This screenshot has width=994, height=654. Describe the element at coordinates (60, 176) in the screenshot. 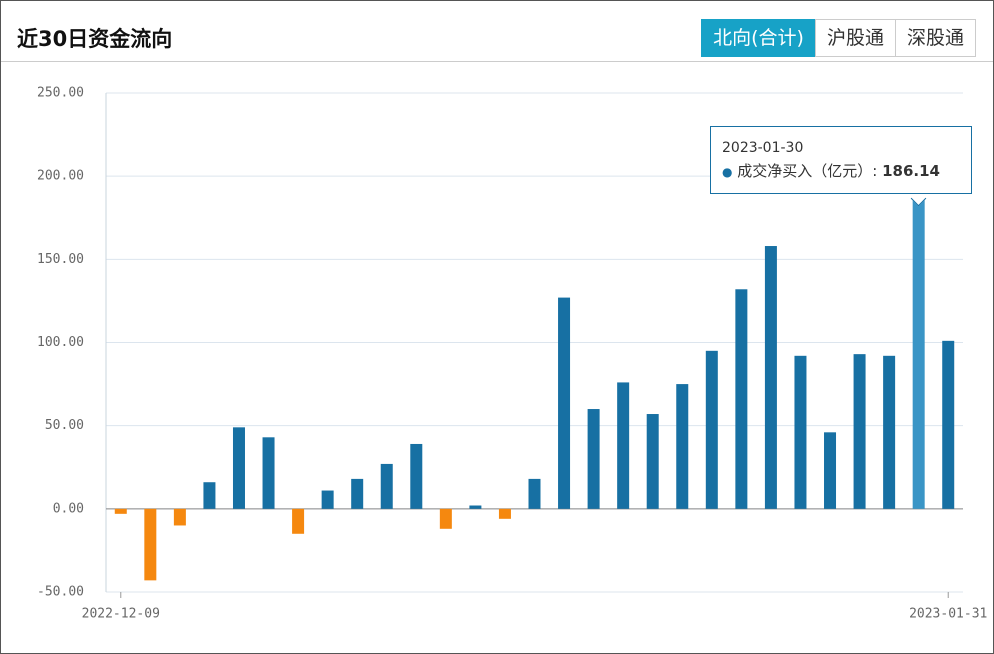

I see `y-tick-label: 200.00` at that location.